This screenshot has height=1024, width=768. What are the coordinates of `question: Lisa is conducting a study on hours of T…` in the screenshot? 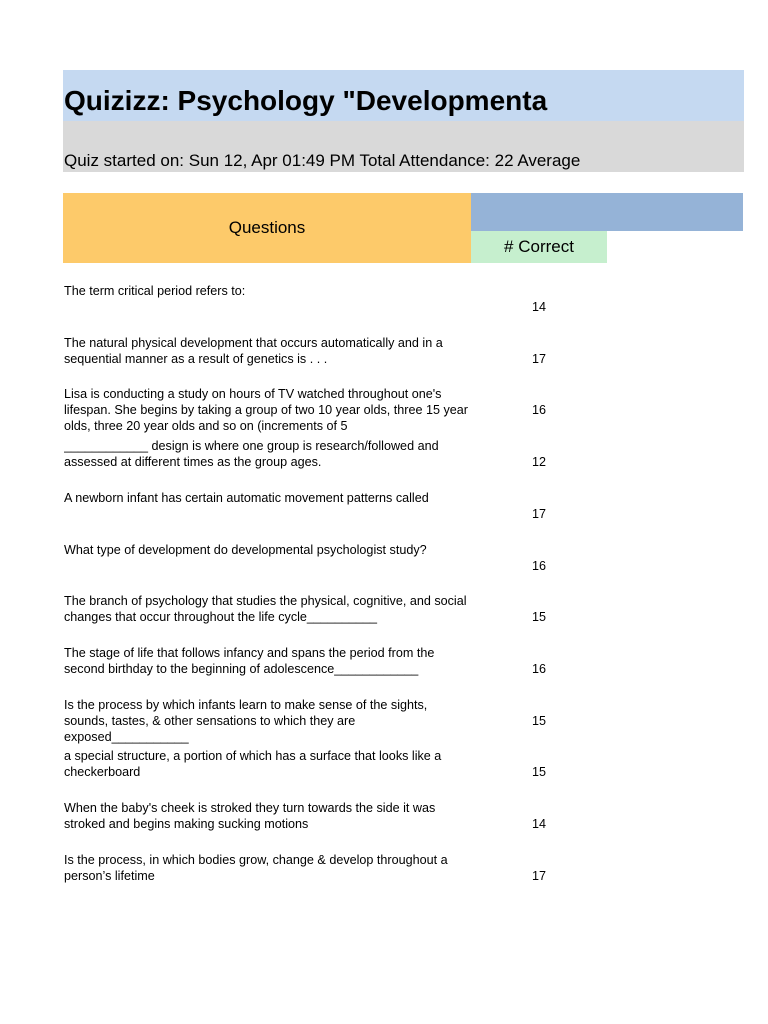 It's located at (268, 412).